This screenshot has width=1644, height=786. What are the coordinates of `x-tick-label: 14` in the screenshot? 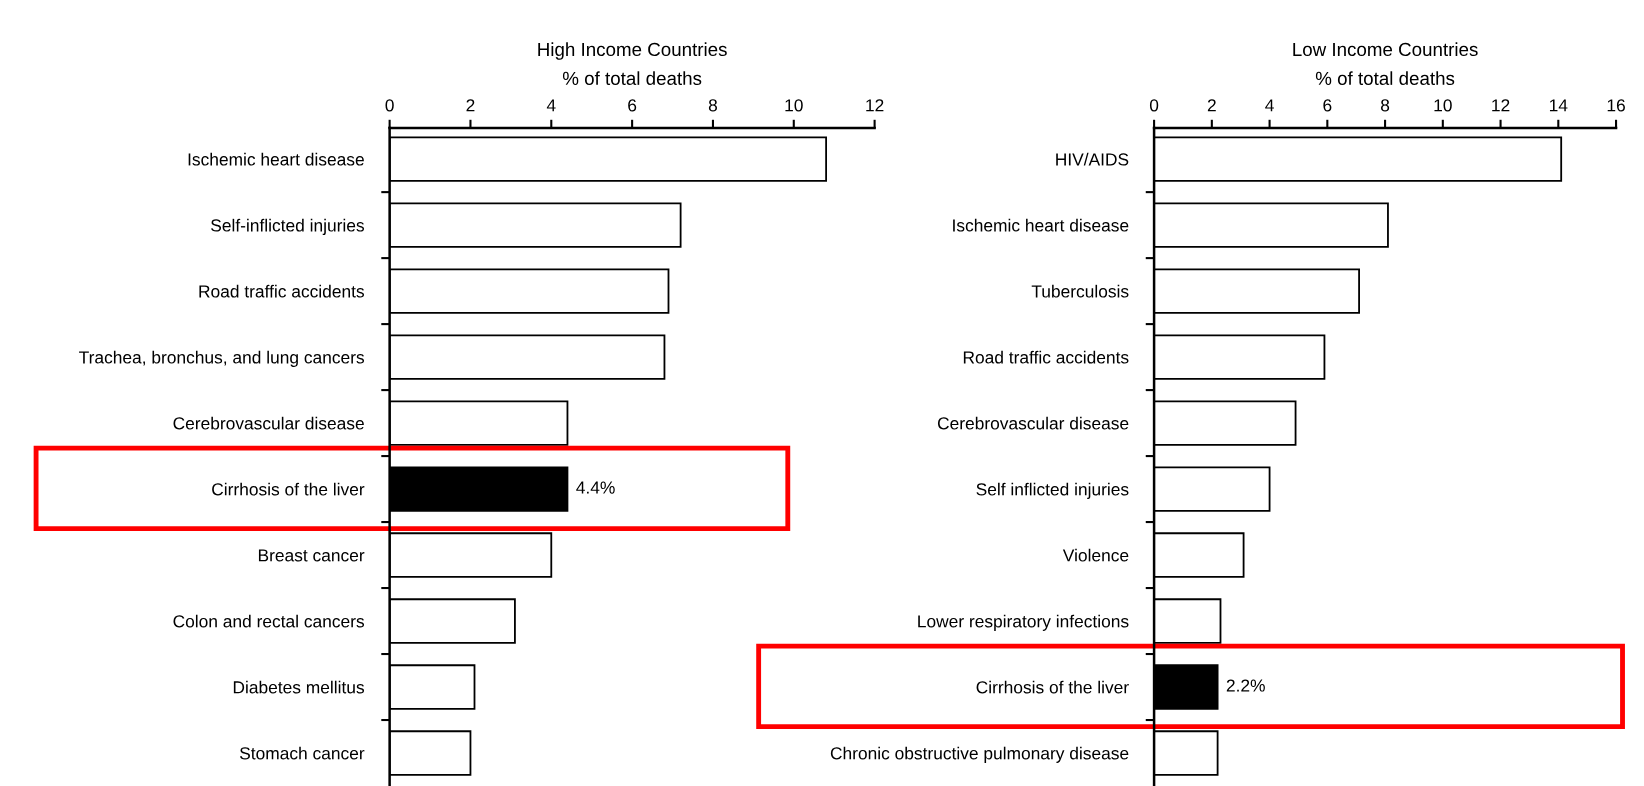 It's located at (1558, 105).